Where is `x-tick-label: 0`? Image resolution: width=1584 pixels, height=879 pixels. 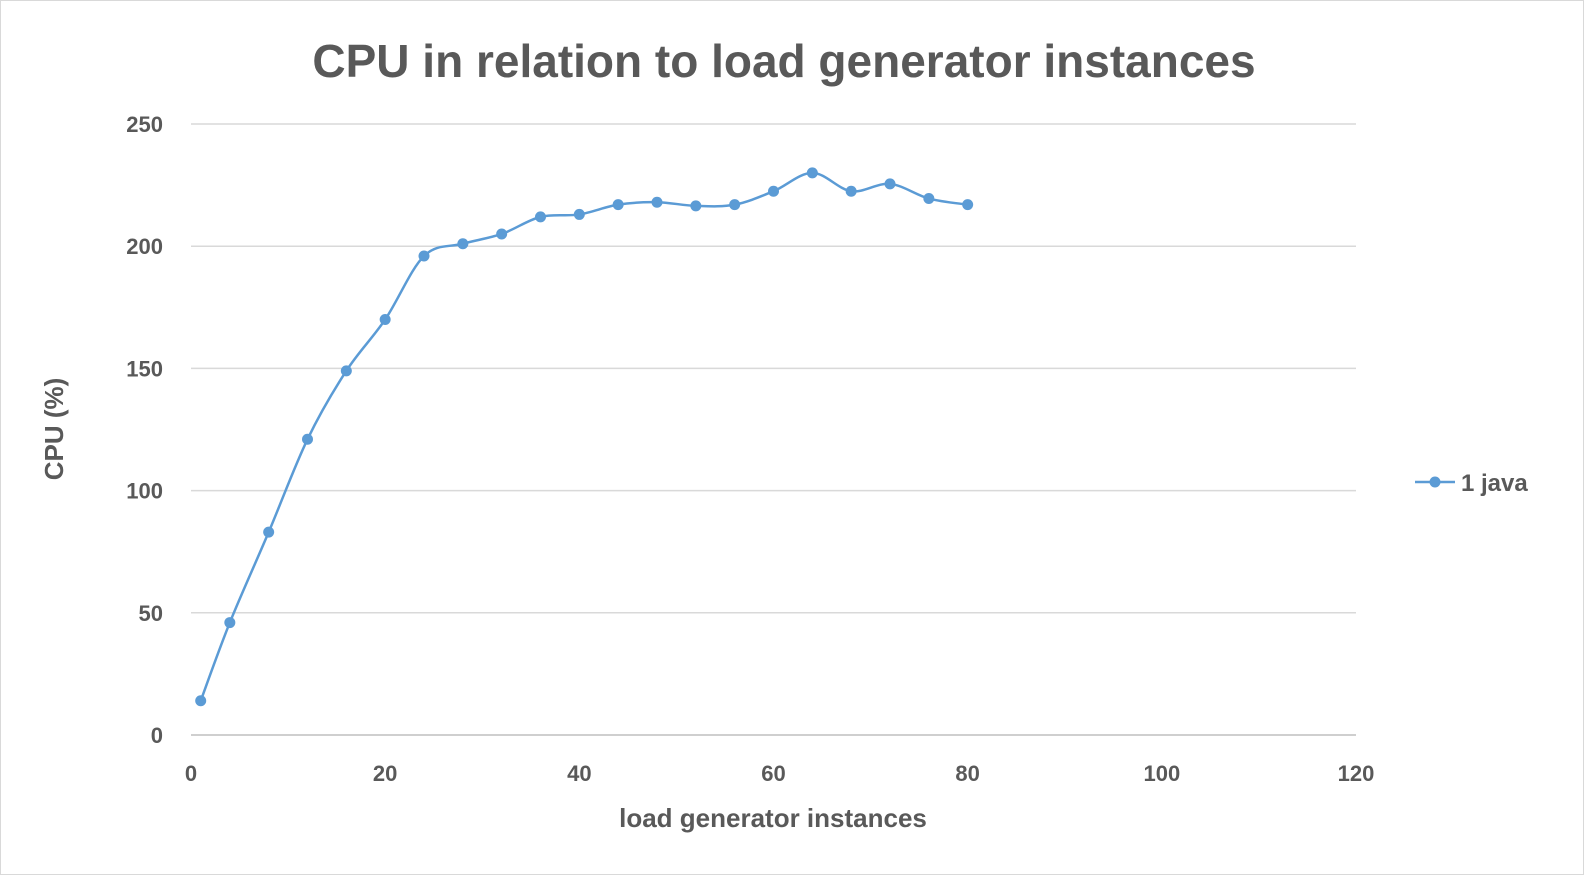
x-tick-label: 0 is located at coordinates (191, 773).